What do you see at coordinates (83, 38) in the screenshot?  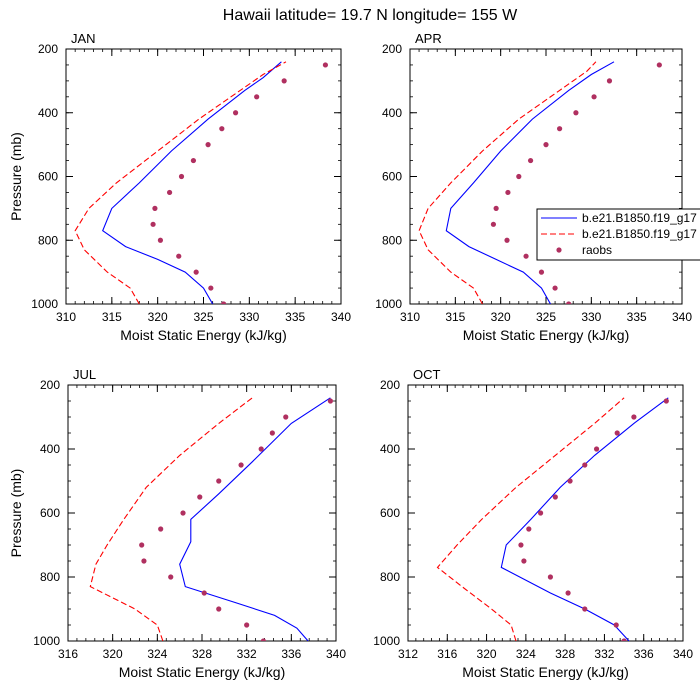 I see `panel-title: JAN` at bounding box center [83, 38].